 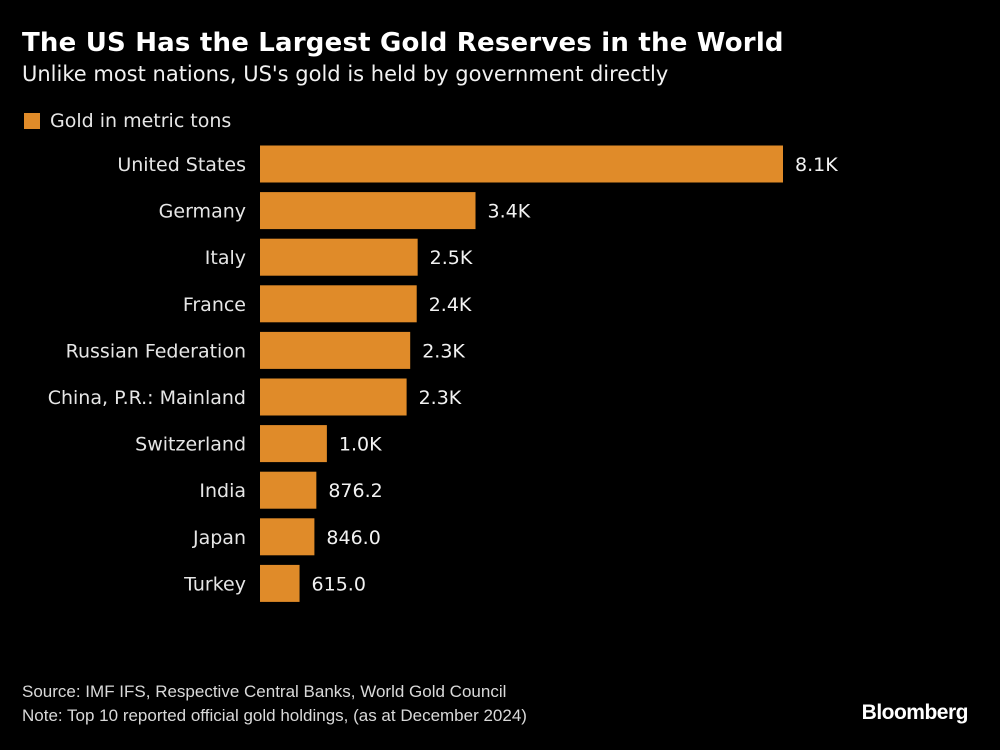 What do you see at coordinates (222, 491) in the screenshot?
I see `category-label: India` at bounding box center [222, 491].